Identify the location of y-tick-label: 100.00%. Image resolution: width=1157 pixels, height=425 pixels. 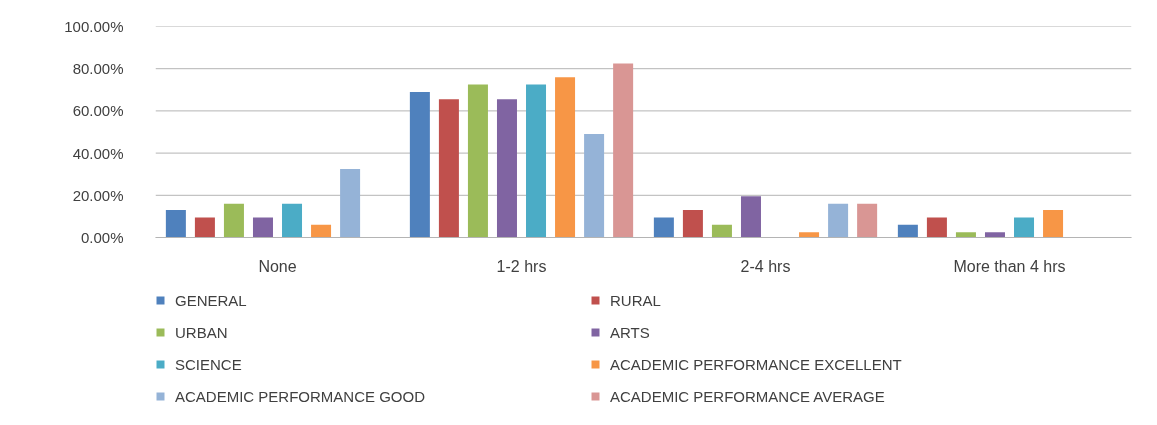
(94, 26).